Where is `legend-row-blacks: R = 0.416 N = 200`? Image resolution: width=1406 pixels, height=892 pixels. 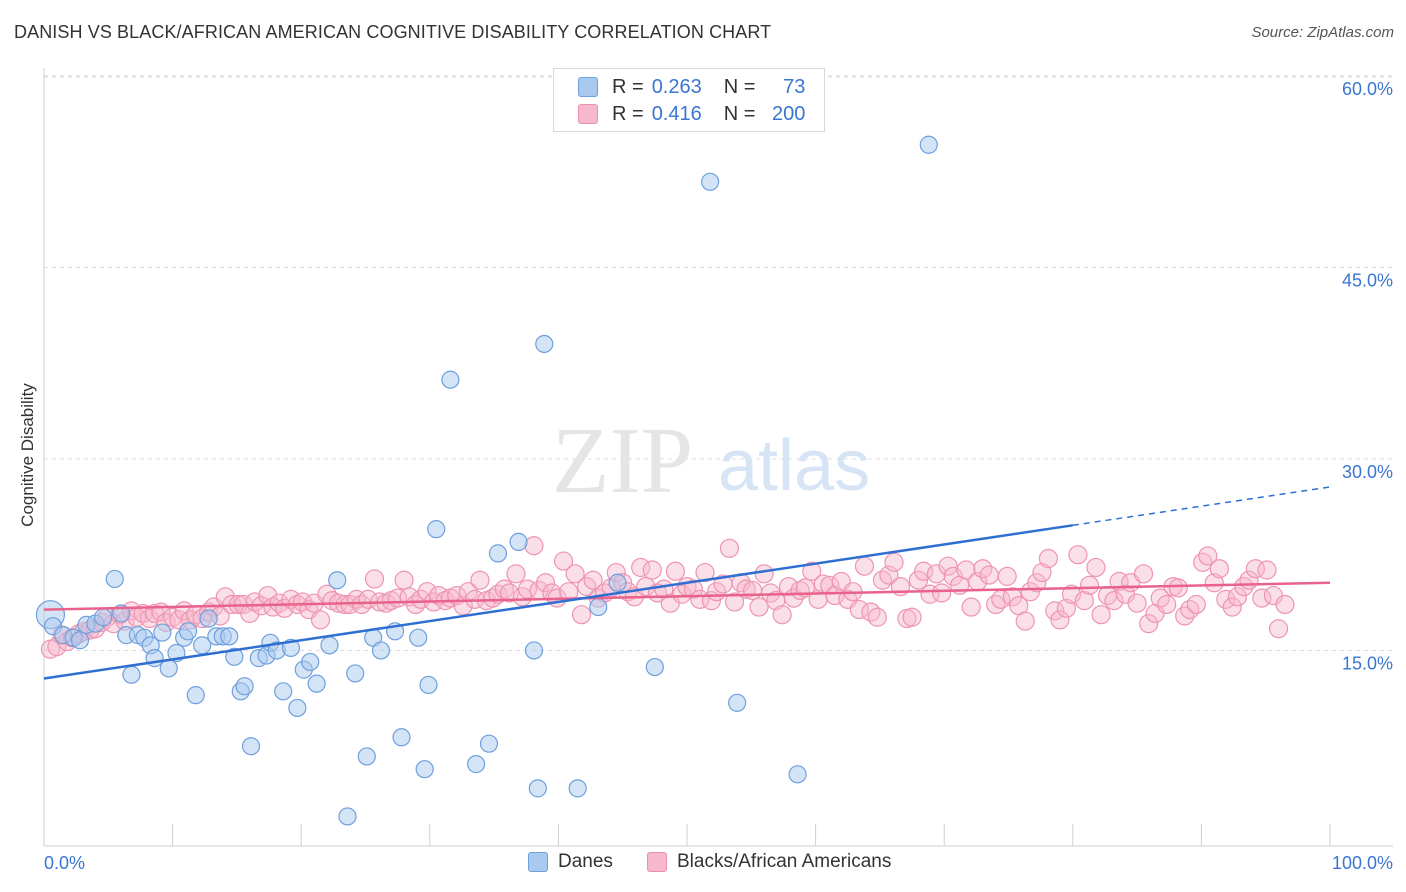
legend-row-blacks: R = 0.416 N = 200 is located at coordinates (691, 114).